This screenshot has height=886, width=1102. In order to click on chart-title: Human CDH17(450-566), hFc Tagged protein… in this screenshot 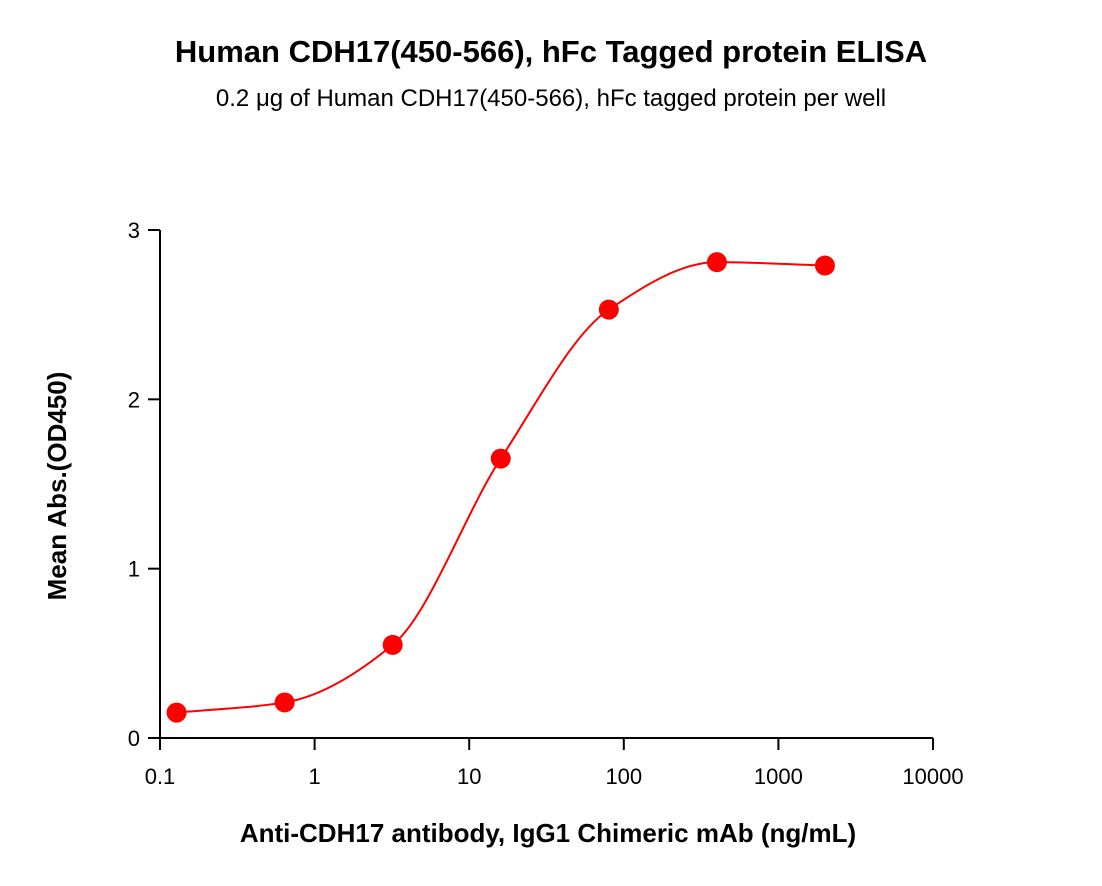, I will do `click(551, 51)`.